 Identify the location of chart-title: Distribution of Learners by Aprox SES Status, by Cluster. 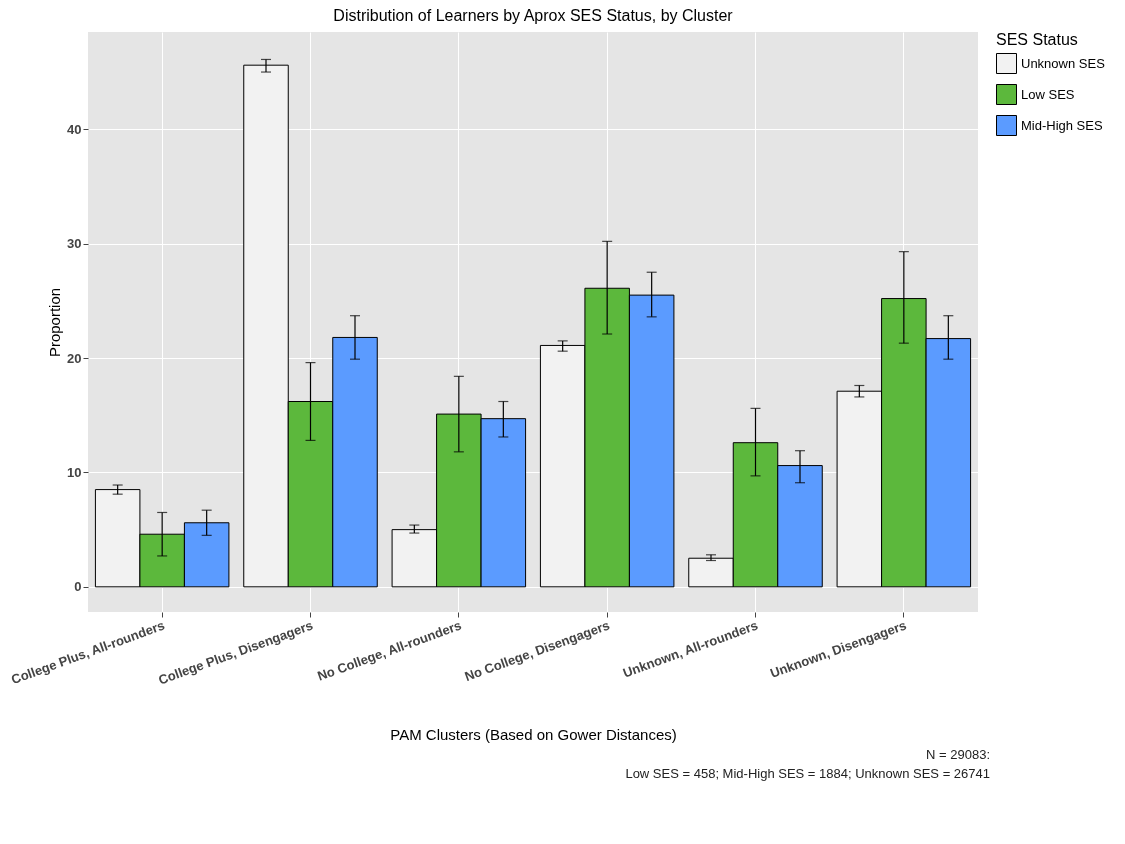
(533, 15).